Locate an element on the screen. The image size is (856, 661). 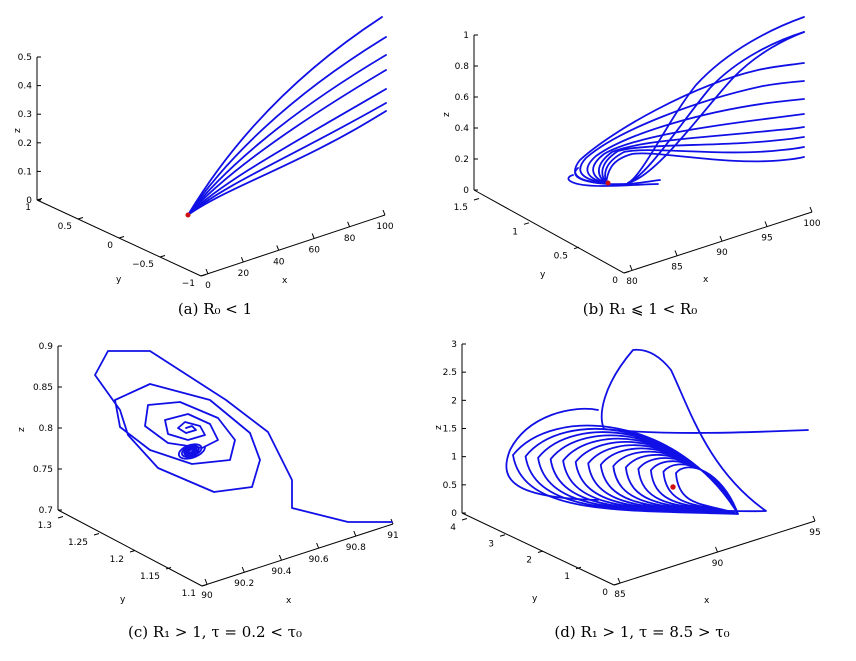
caption-d: (d) R₁ > 1, τ = 8.5 > τ₀ is located at coordinates (642, 632).